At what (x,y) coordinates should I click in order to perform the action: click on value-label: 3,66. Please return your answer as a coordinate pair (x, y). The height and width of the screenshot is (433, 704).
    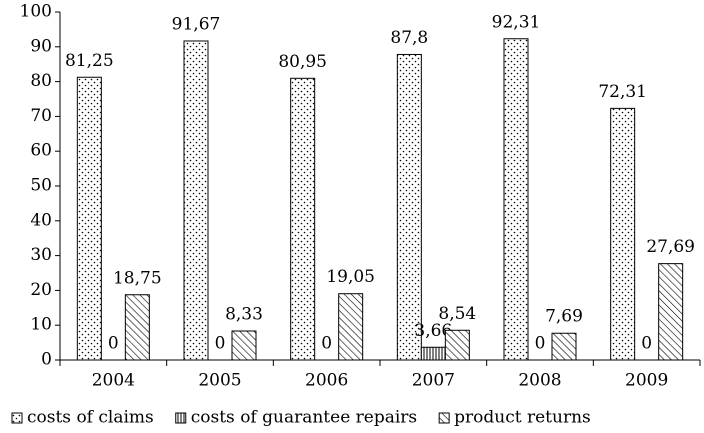
    Looking at the image, I should click on (433, 331).